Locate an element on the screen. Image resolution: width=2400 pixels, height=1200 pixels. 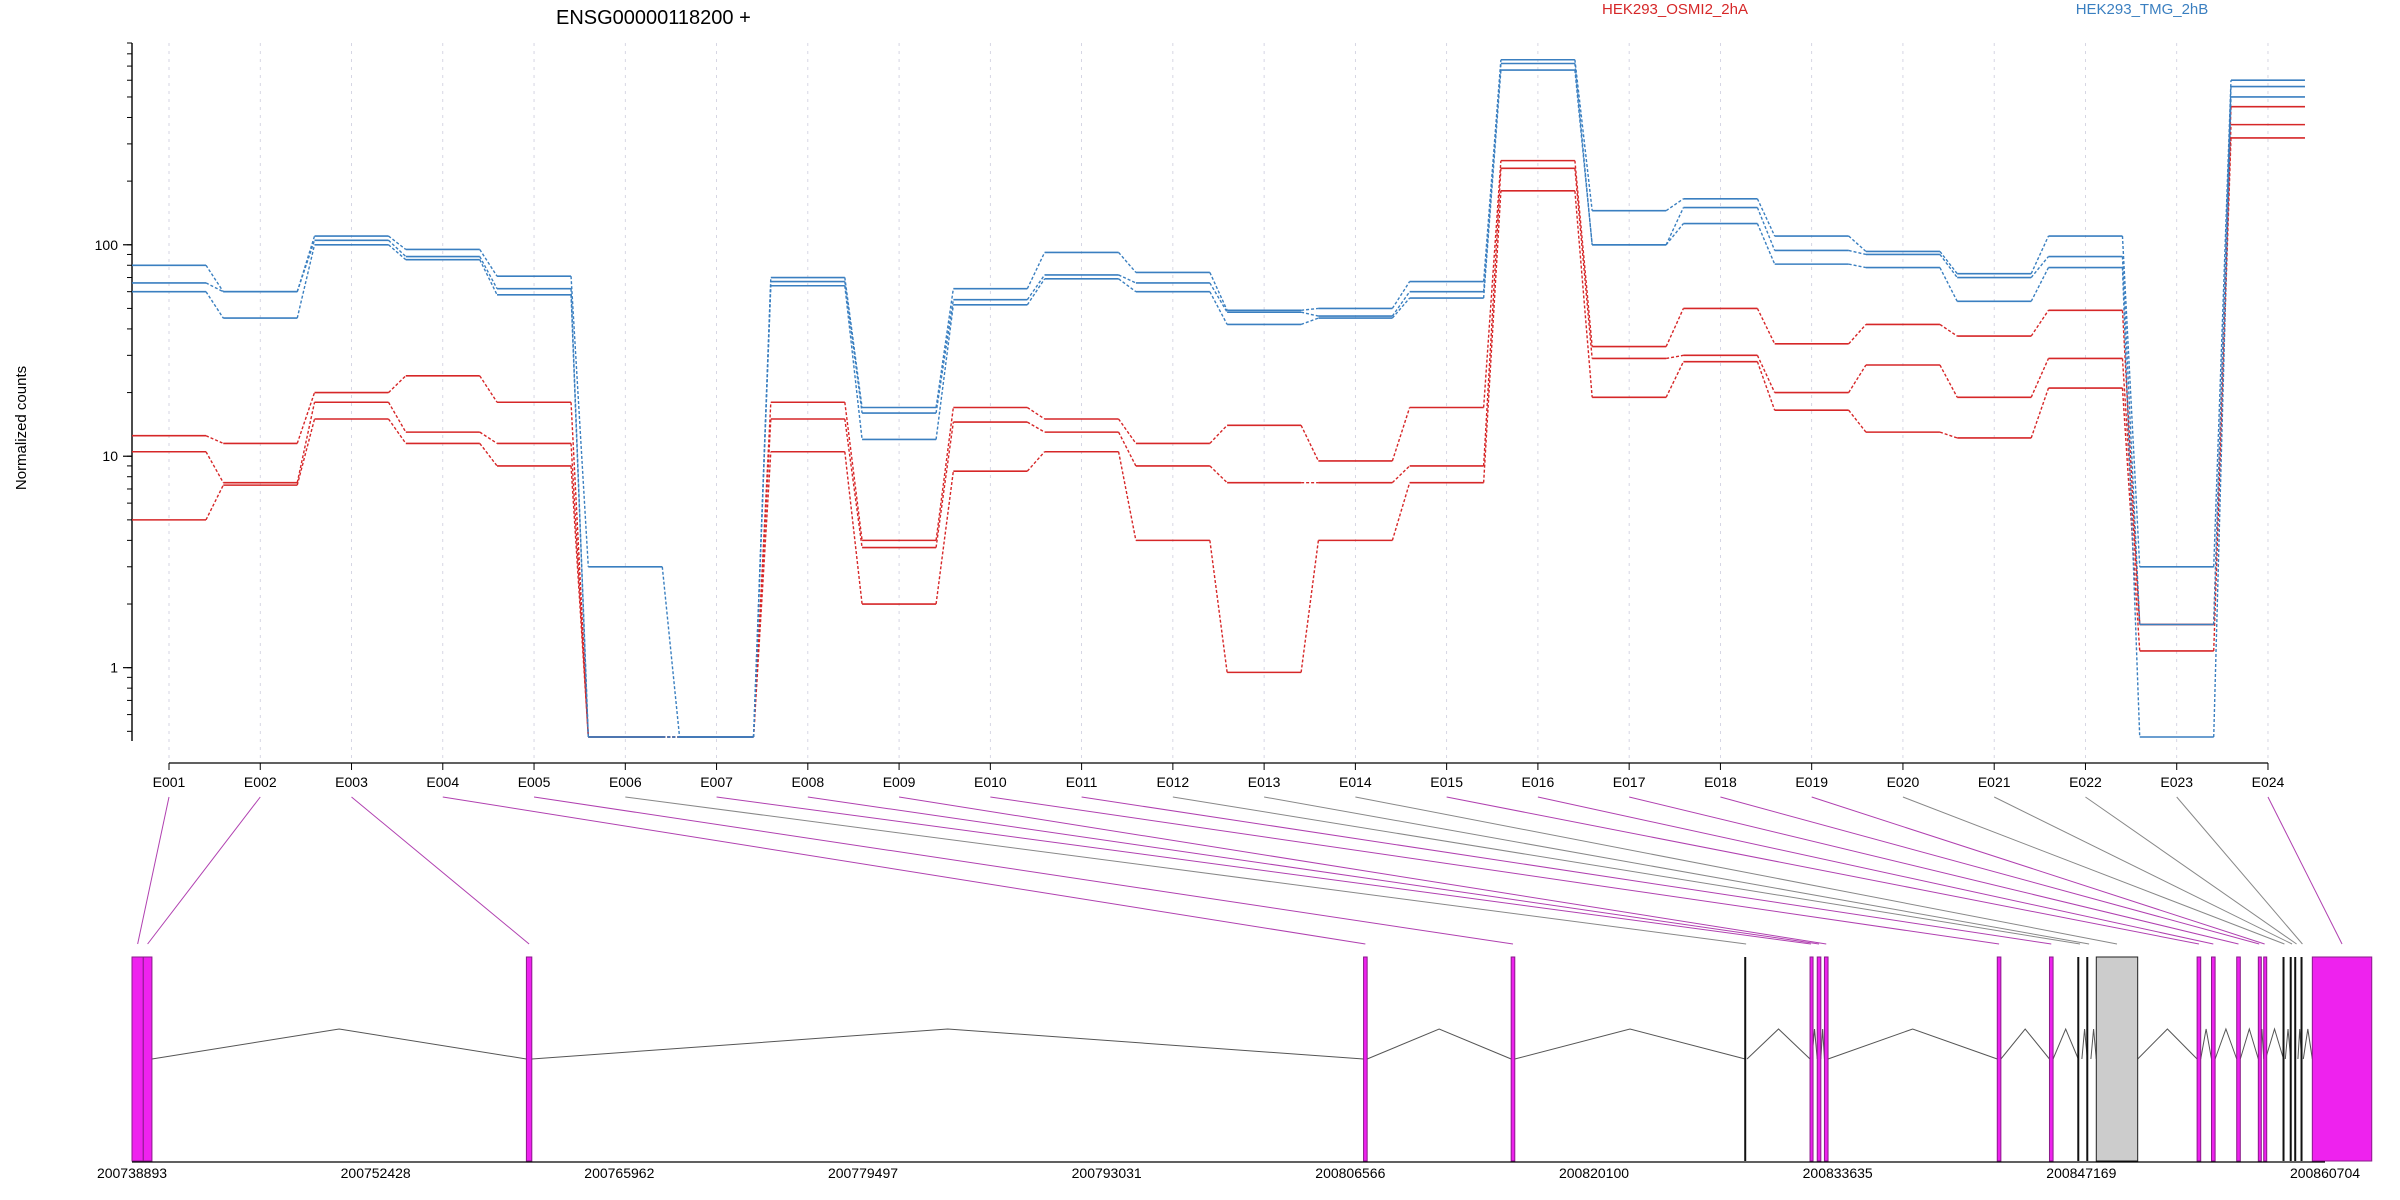
x-tick-label: E003 is located at coordinates (351, 782).